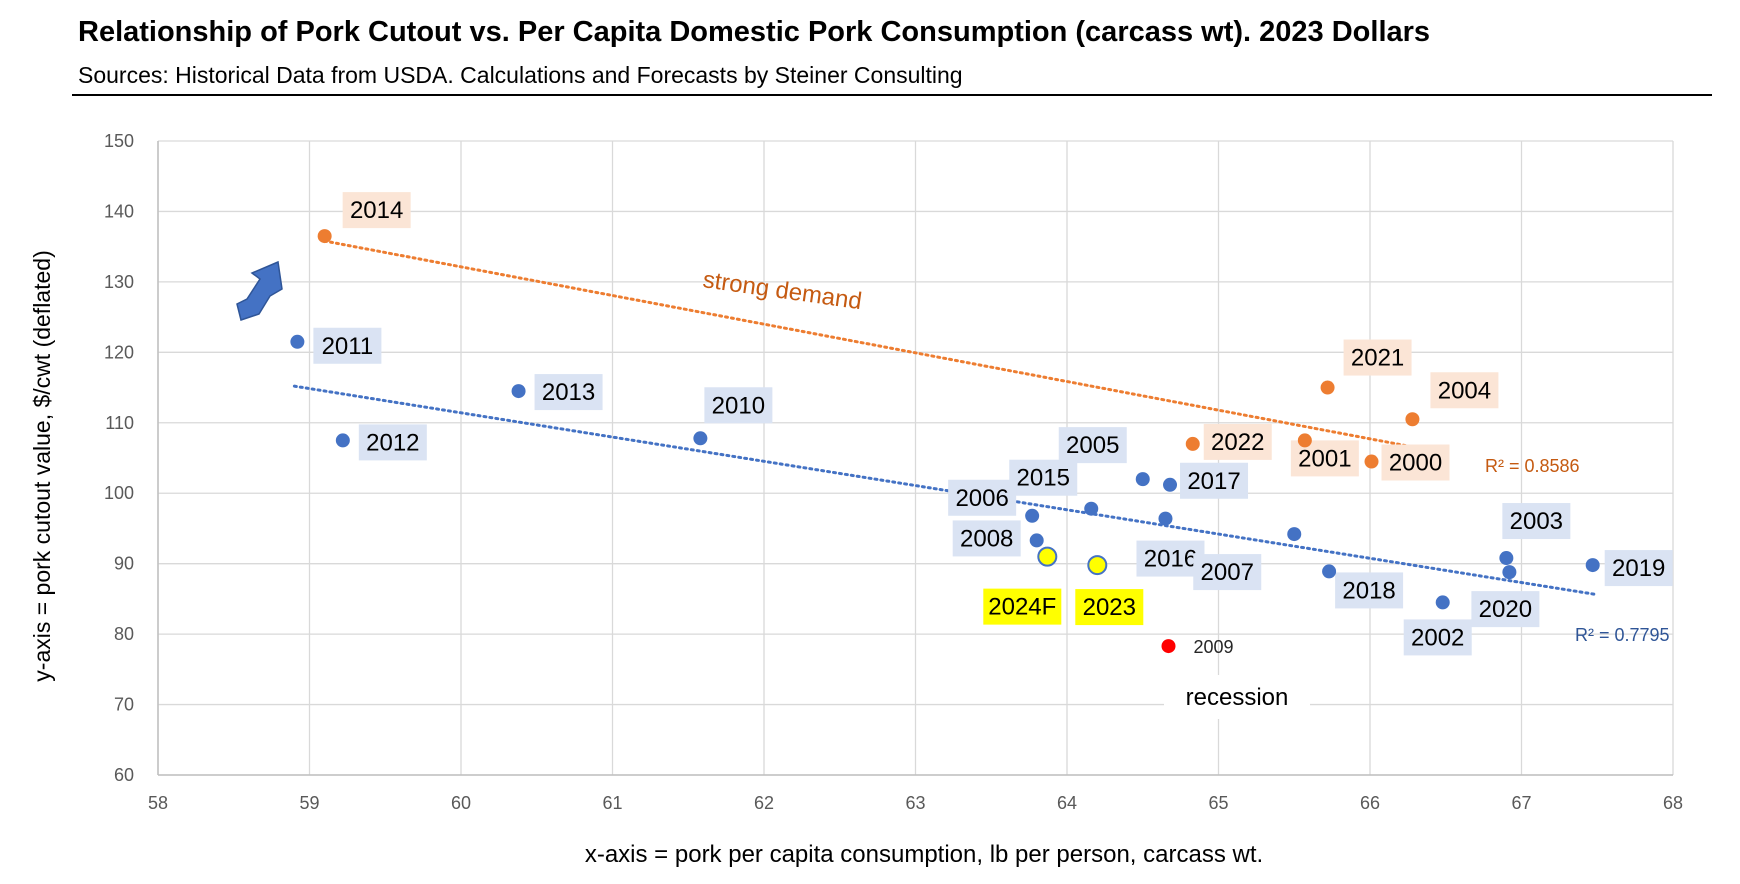 This screenshot has width=1740, height=884. What do you see at coordinates (124, 775) in the screenshot?
I see `y-tick-label: 60` at bounding box center [124, 775].